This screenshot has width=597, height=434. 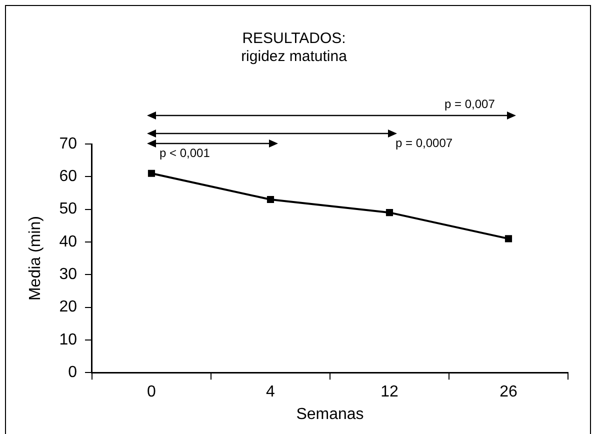 I want to click on y-tick-label: 40, so click(x=68, y=241).